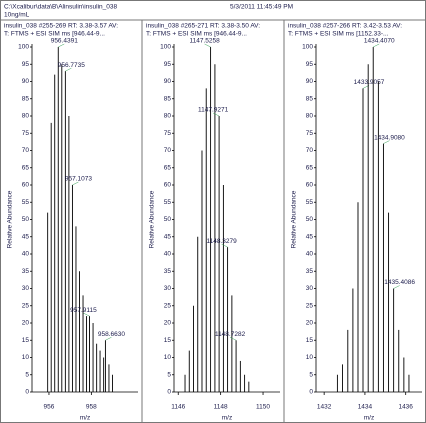  What do you see at coordinates (379, 41) in the screenshot?
I see `peak-label: 1434.4070` at bounding box center [379, 41].